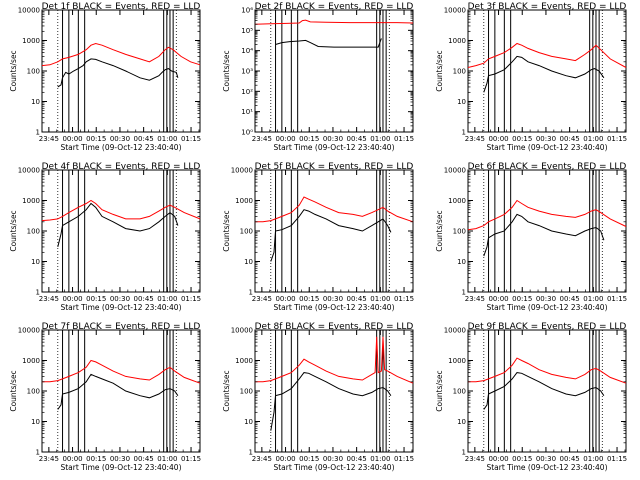  I want to click on chart-title: Det 3f BLACK = Events, RED = LLD, so click(547, 7).